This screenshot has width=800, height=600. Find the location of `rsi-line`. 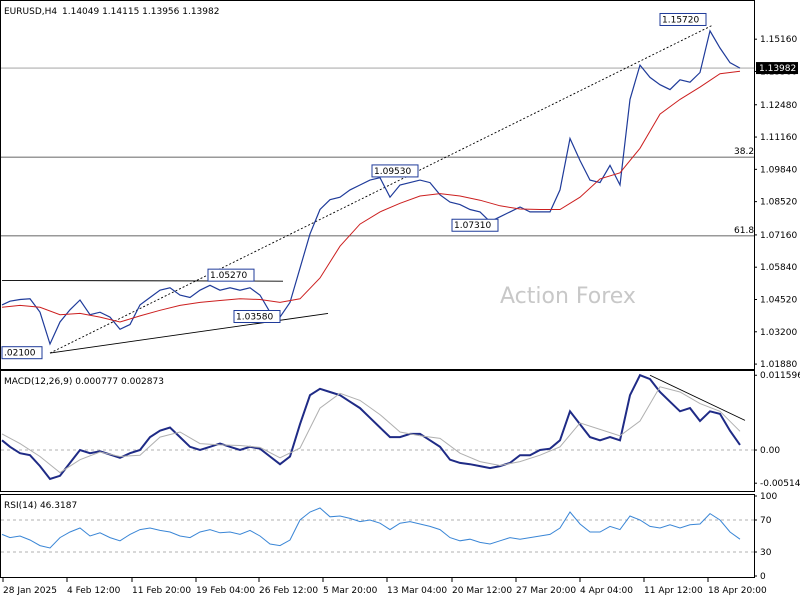

rsi-line is located at coordinates (371, 528).